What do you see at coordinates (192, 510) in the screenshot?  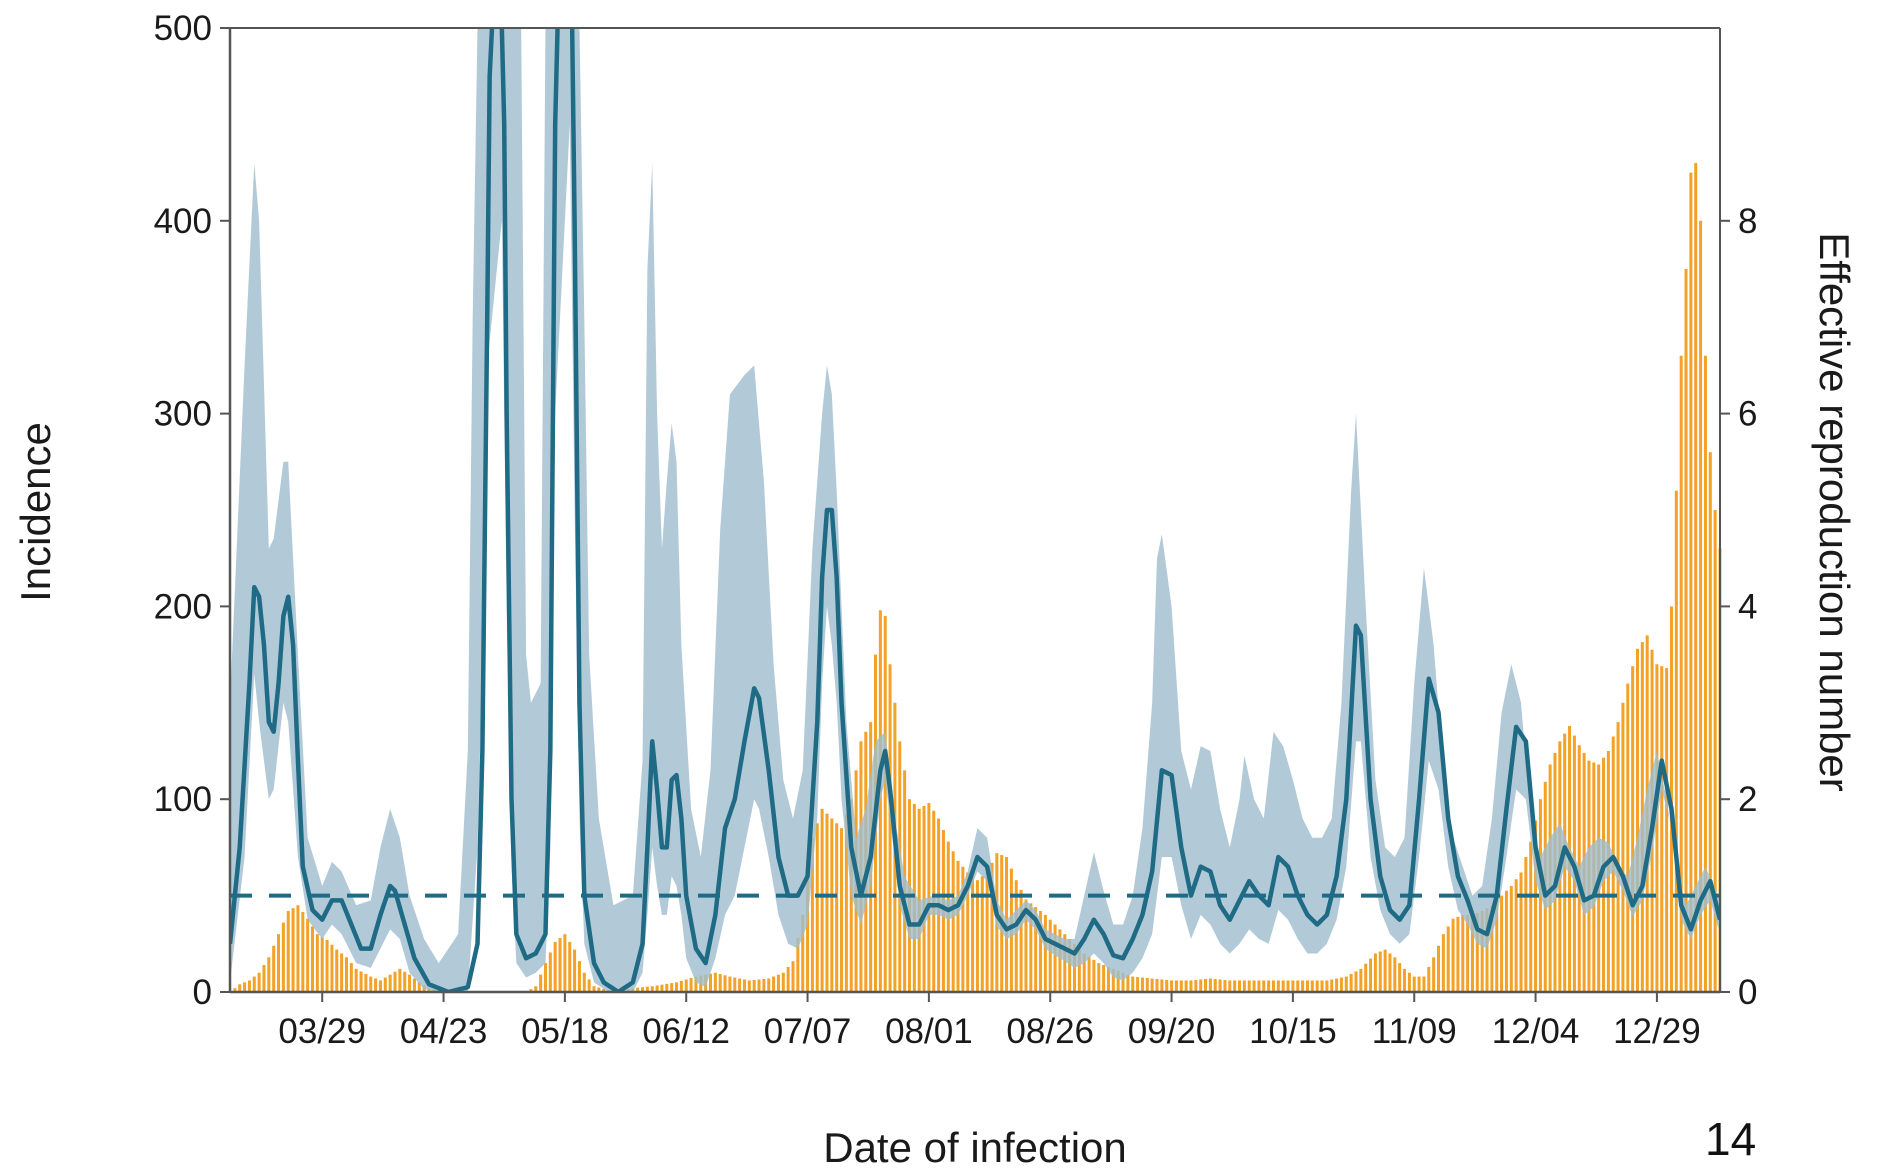 I see `left-axis-ticks: 0 100 200 300 400 500` at bounding box center [192, 510].